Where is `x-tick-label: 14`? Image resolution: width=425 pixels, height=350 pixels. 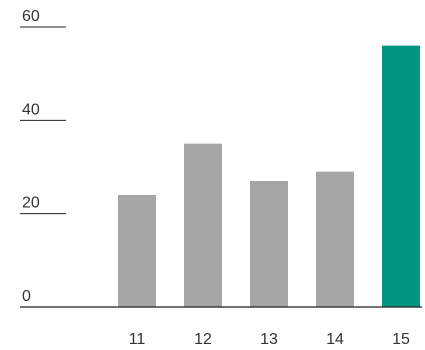 x-tick-label: 14 is located at coordinates (335, 339).